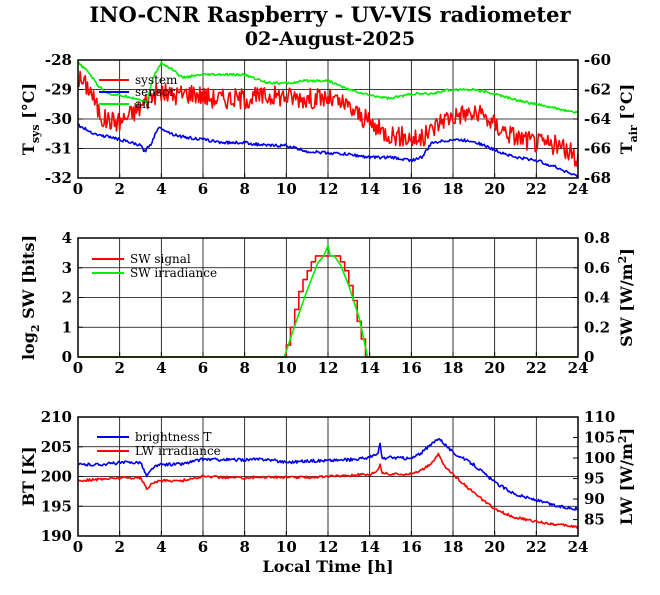 The width and height of the screenshot is (660, 595). Describe the element at coordinates (594, 499) in the screenshot. I see `y-tick-label-right: 90` at that location.